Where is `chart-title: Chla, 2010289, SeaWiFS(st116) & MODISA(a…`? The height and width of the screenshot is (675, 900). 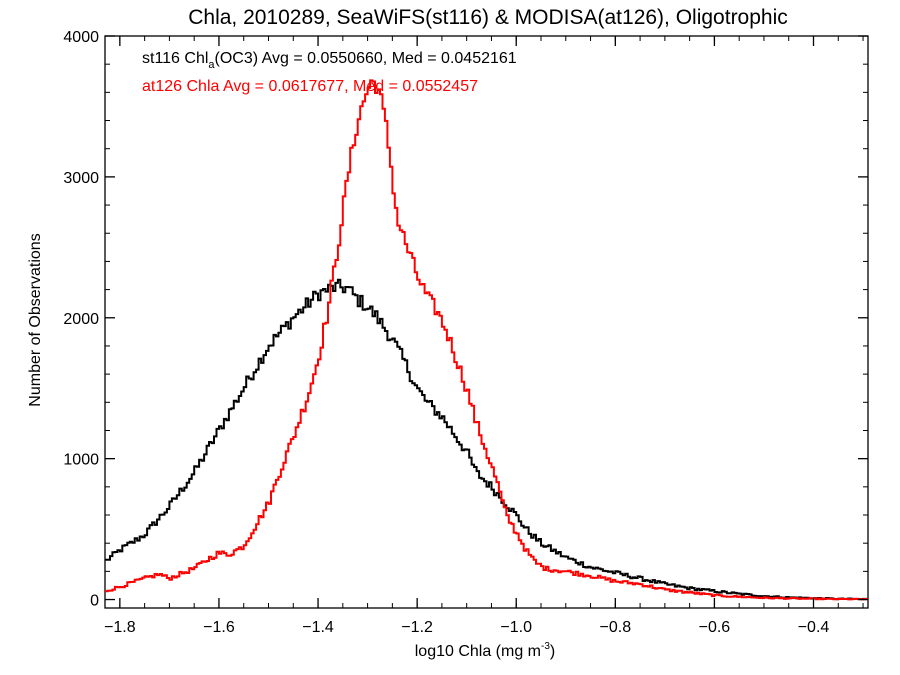
chart-title: Chla, 2010289, SeaWiFS(st116) & MODISA(a… is located at coordinates (488, 17).